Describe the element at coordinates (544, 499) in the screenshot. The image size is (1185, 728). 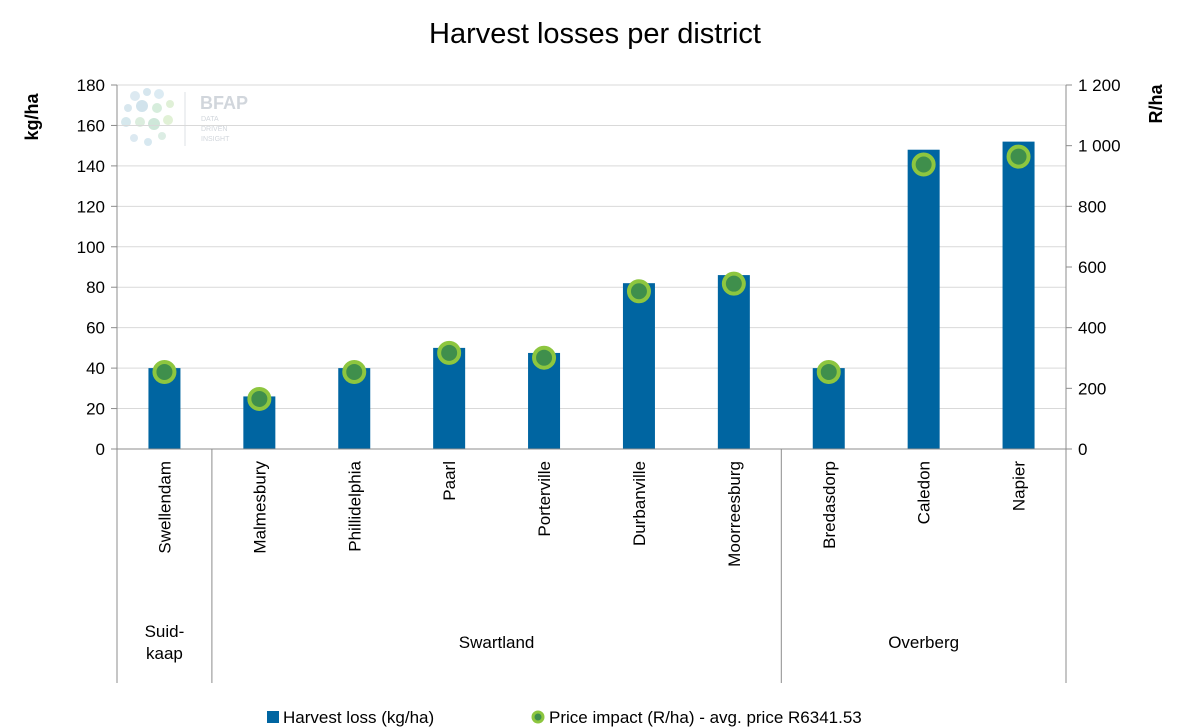
I see `category-label: Porterville` at that location.